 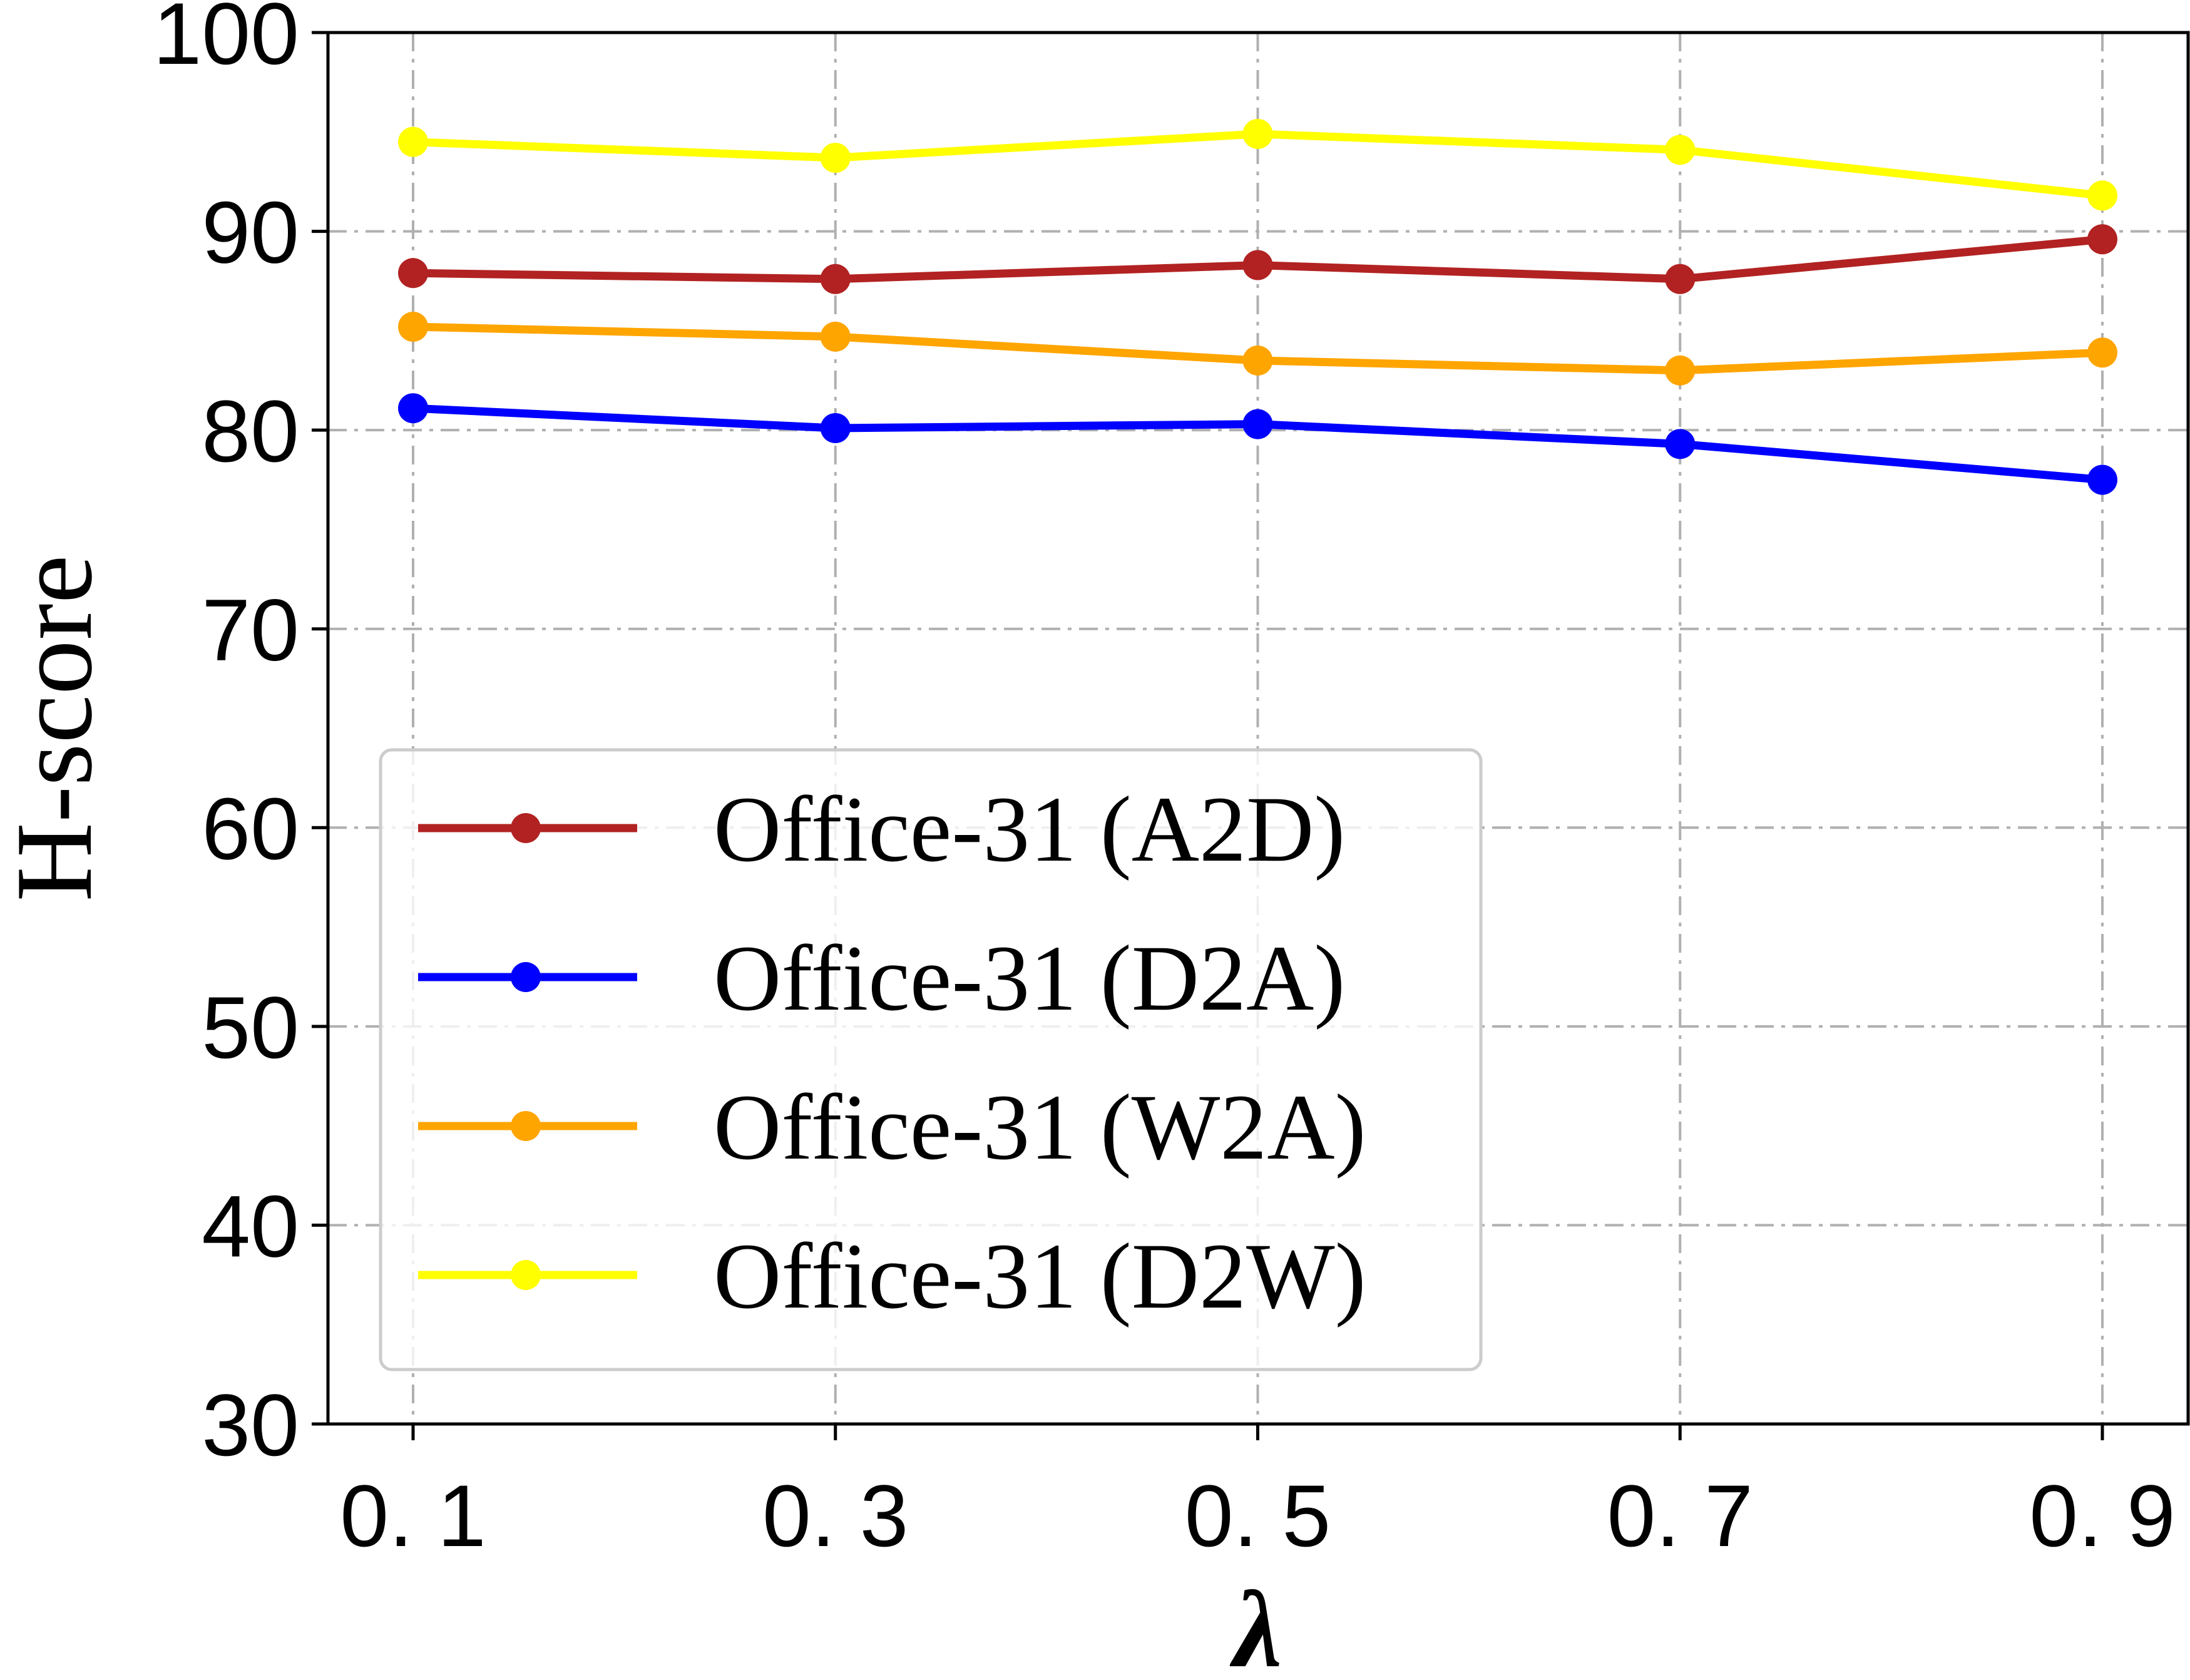 I want to click on x-axis-ticks: 0. 1 0. 3 0. 5 0. 7 0. 9, so click(x=1258, y=1494).